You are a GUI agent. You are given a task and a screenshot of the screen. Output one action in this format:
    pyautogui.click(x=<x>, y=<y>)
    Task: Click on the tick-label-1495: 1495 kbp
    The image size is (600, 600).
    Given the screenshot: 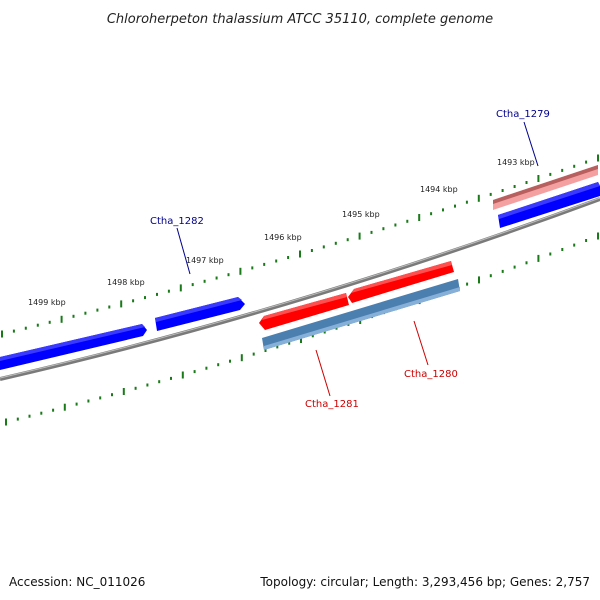 What is the action you would take?
    pyautogui.click(x=361, y=214)
    